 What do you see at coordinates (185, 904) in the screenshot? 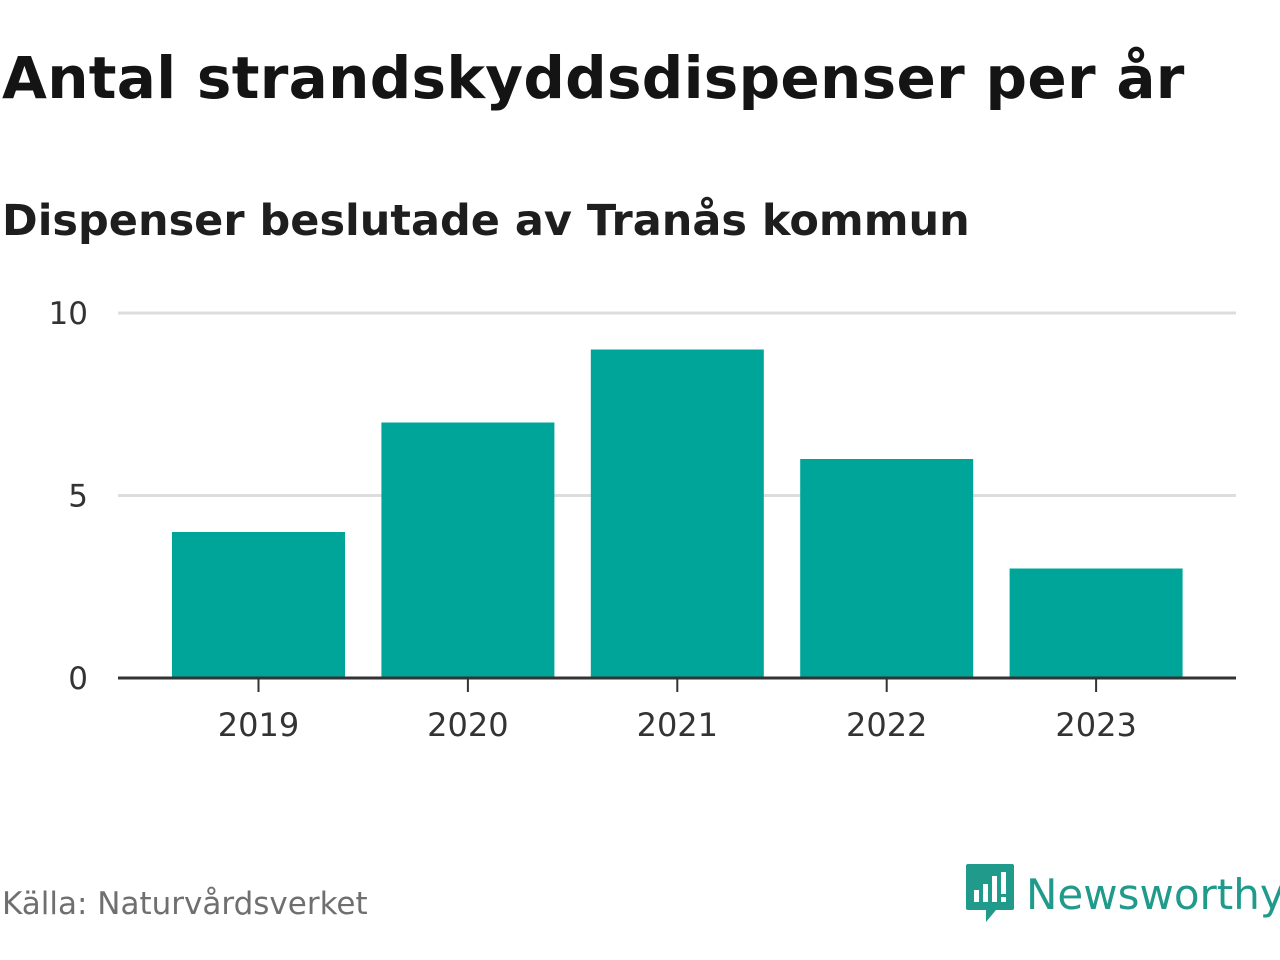
I see `source-note: Källa: Naturvårdsverket` at bounding box center [185, 904].